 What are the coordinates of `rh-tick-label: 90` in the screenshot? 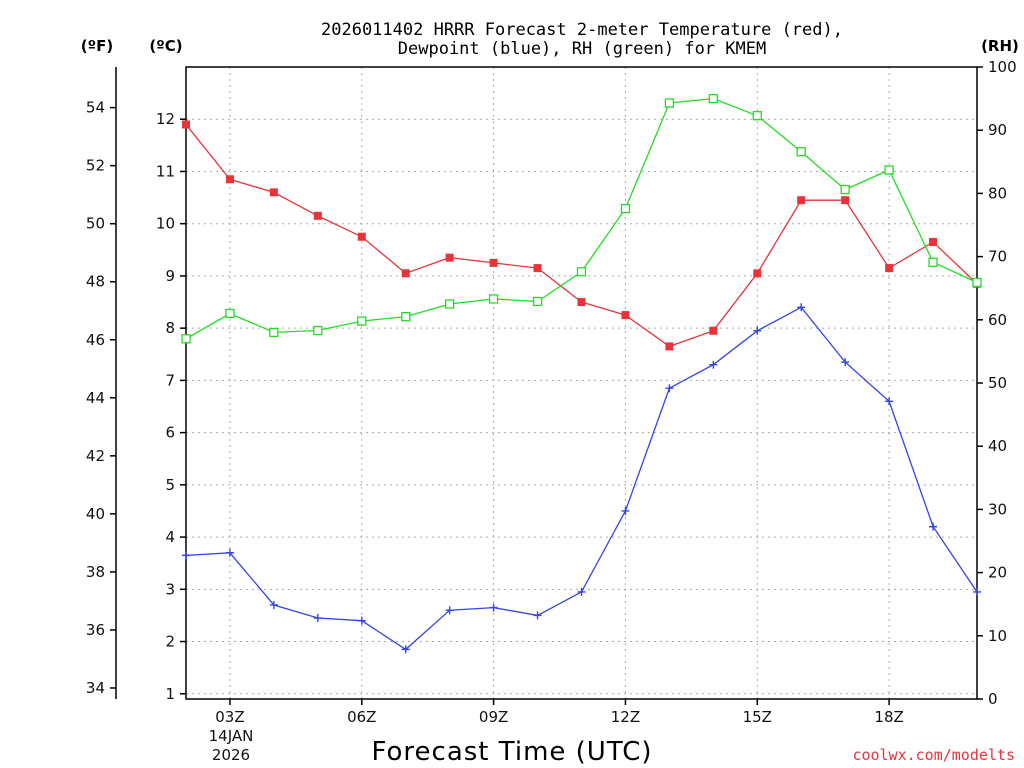 It's located at (997, 130).